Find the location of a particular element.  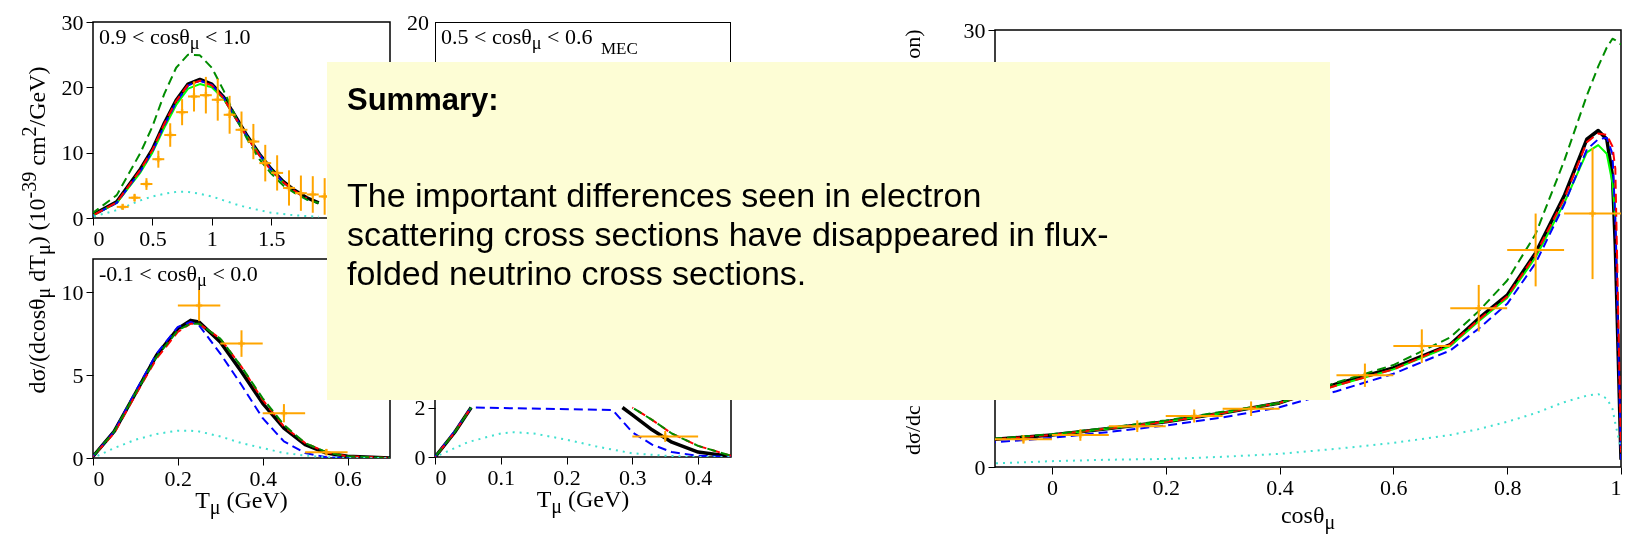

x-tick-label: 1.5 is located at coordinates (271, 238).